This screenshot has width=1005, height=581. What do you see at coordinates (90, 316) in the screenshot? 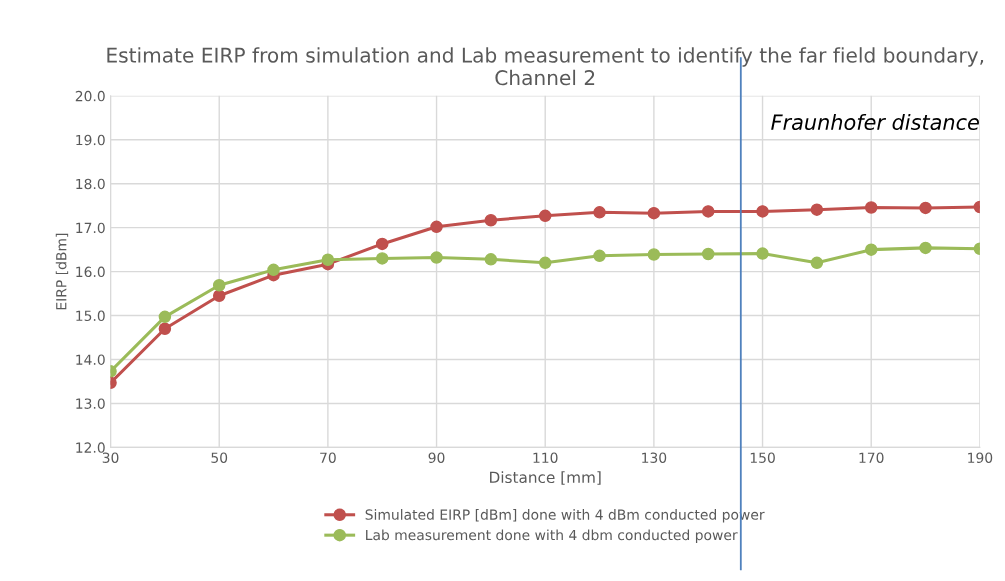
I see `y-tick-label: 15.0` at bounding box center [90, 316].